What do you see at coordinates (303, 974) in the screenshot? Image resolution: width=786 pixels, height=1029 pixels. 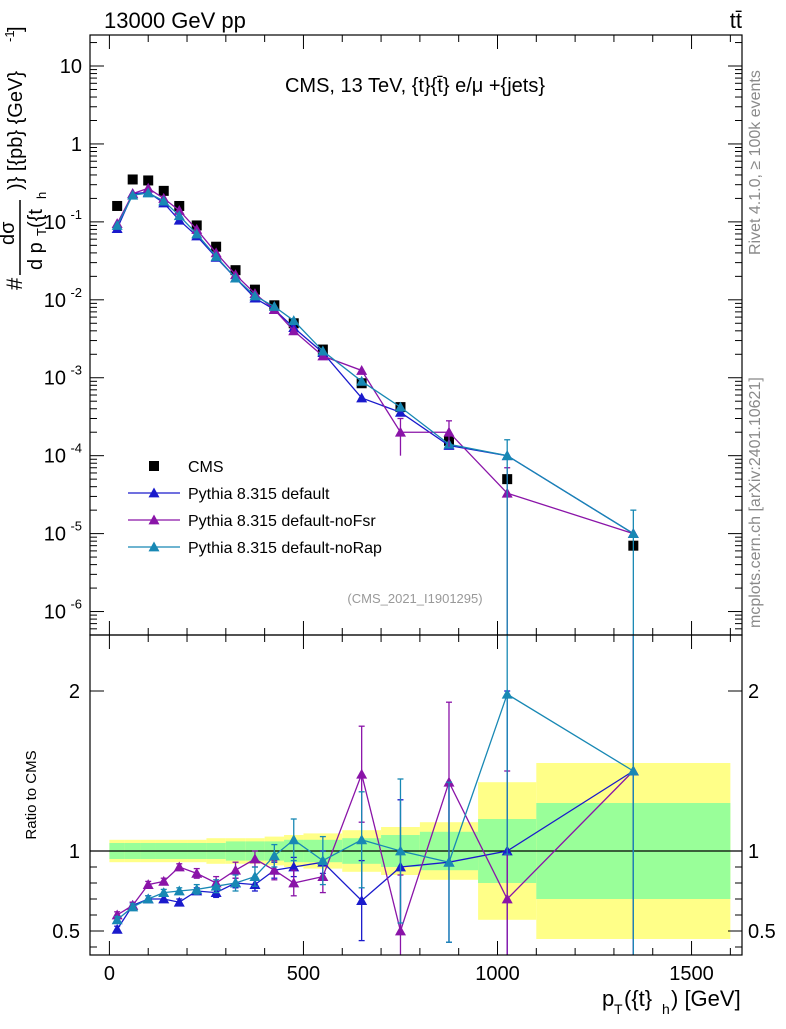 I see `x-tick-label: 500` at bounding box center [303, 974].